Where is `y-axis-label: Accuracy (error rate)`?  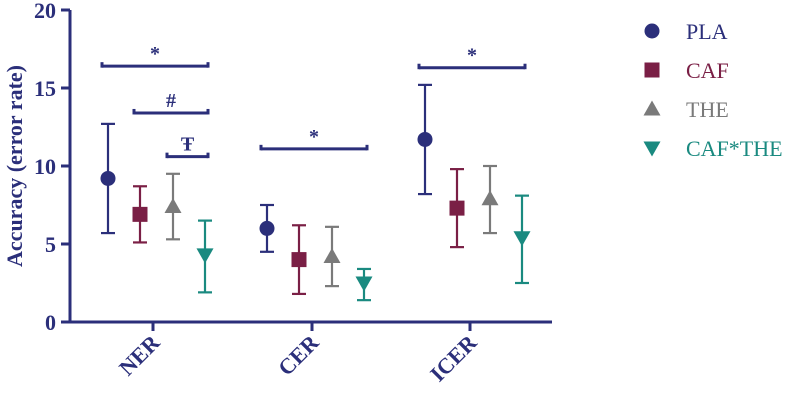
y-axis-label: Accuracy (error rate) is located at coordinates (14, 166).